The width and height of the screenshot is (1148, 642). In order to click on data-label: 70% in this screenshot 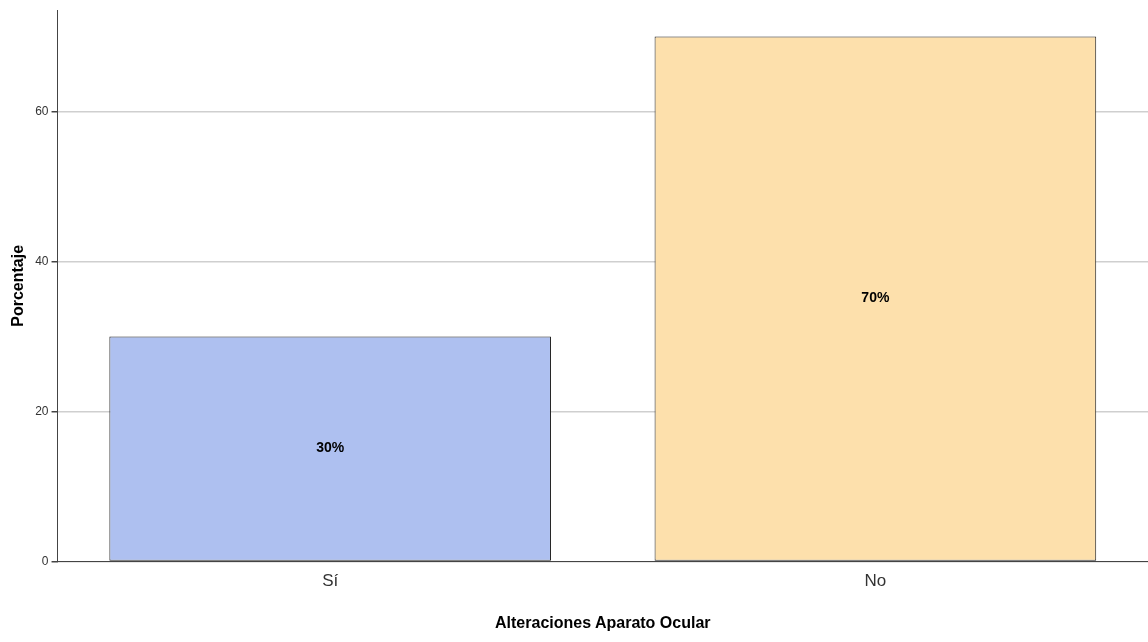, I will do `click(875, 297)`.